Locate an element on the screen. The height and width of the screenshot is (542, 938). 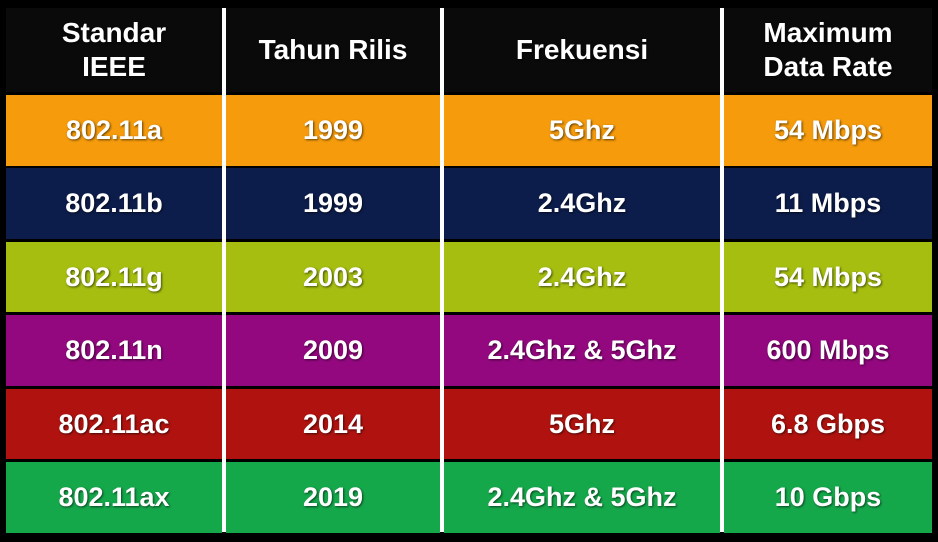
header-cell-text: Tahun Rilis is located at coordinates (333, 50).